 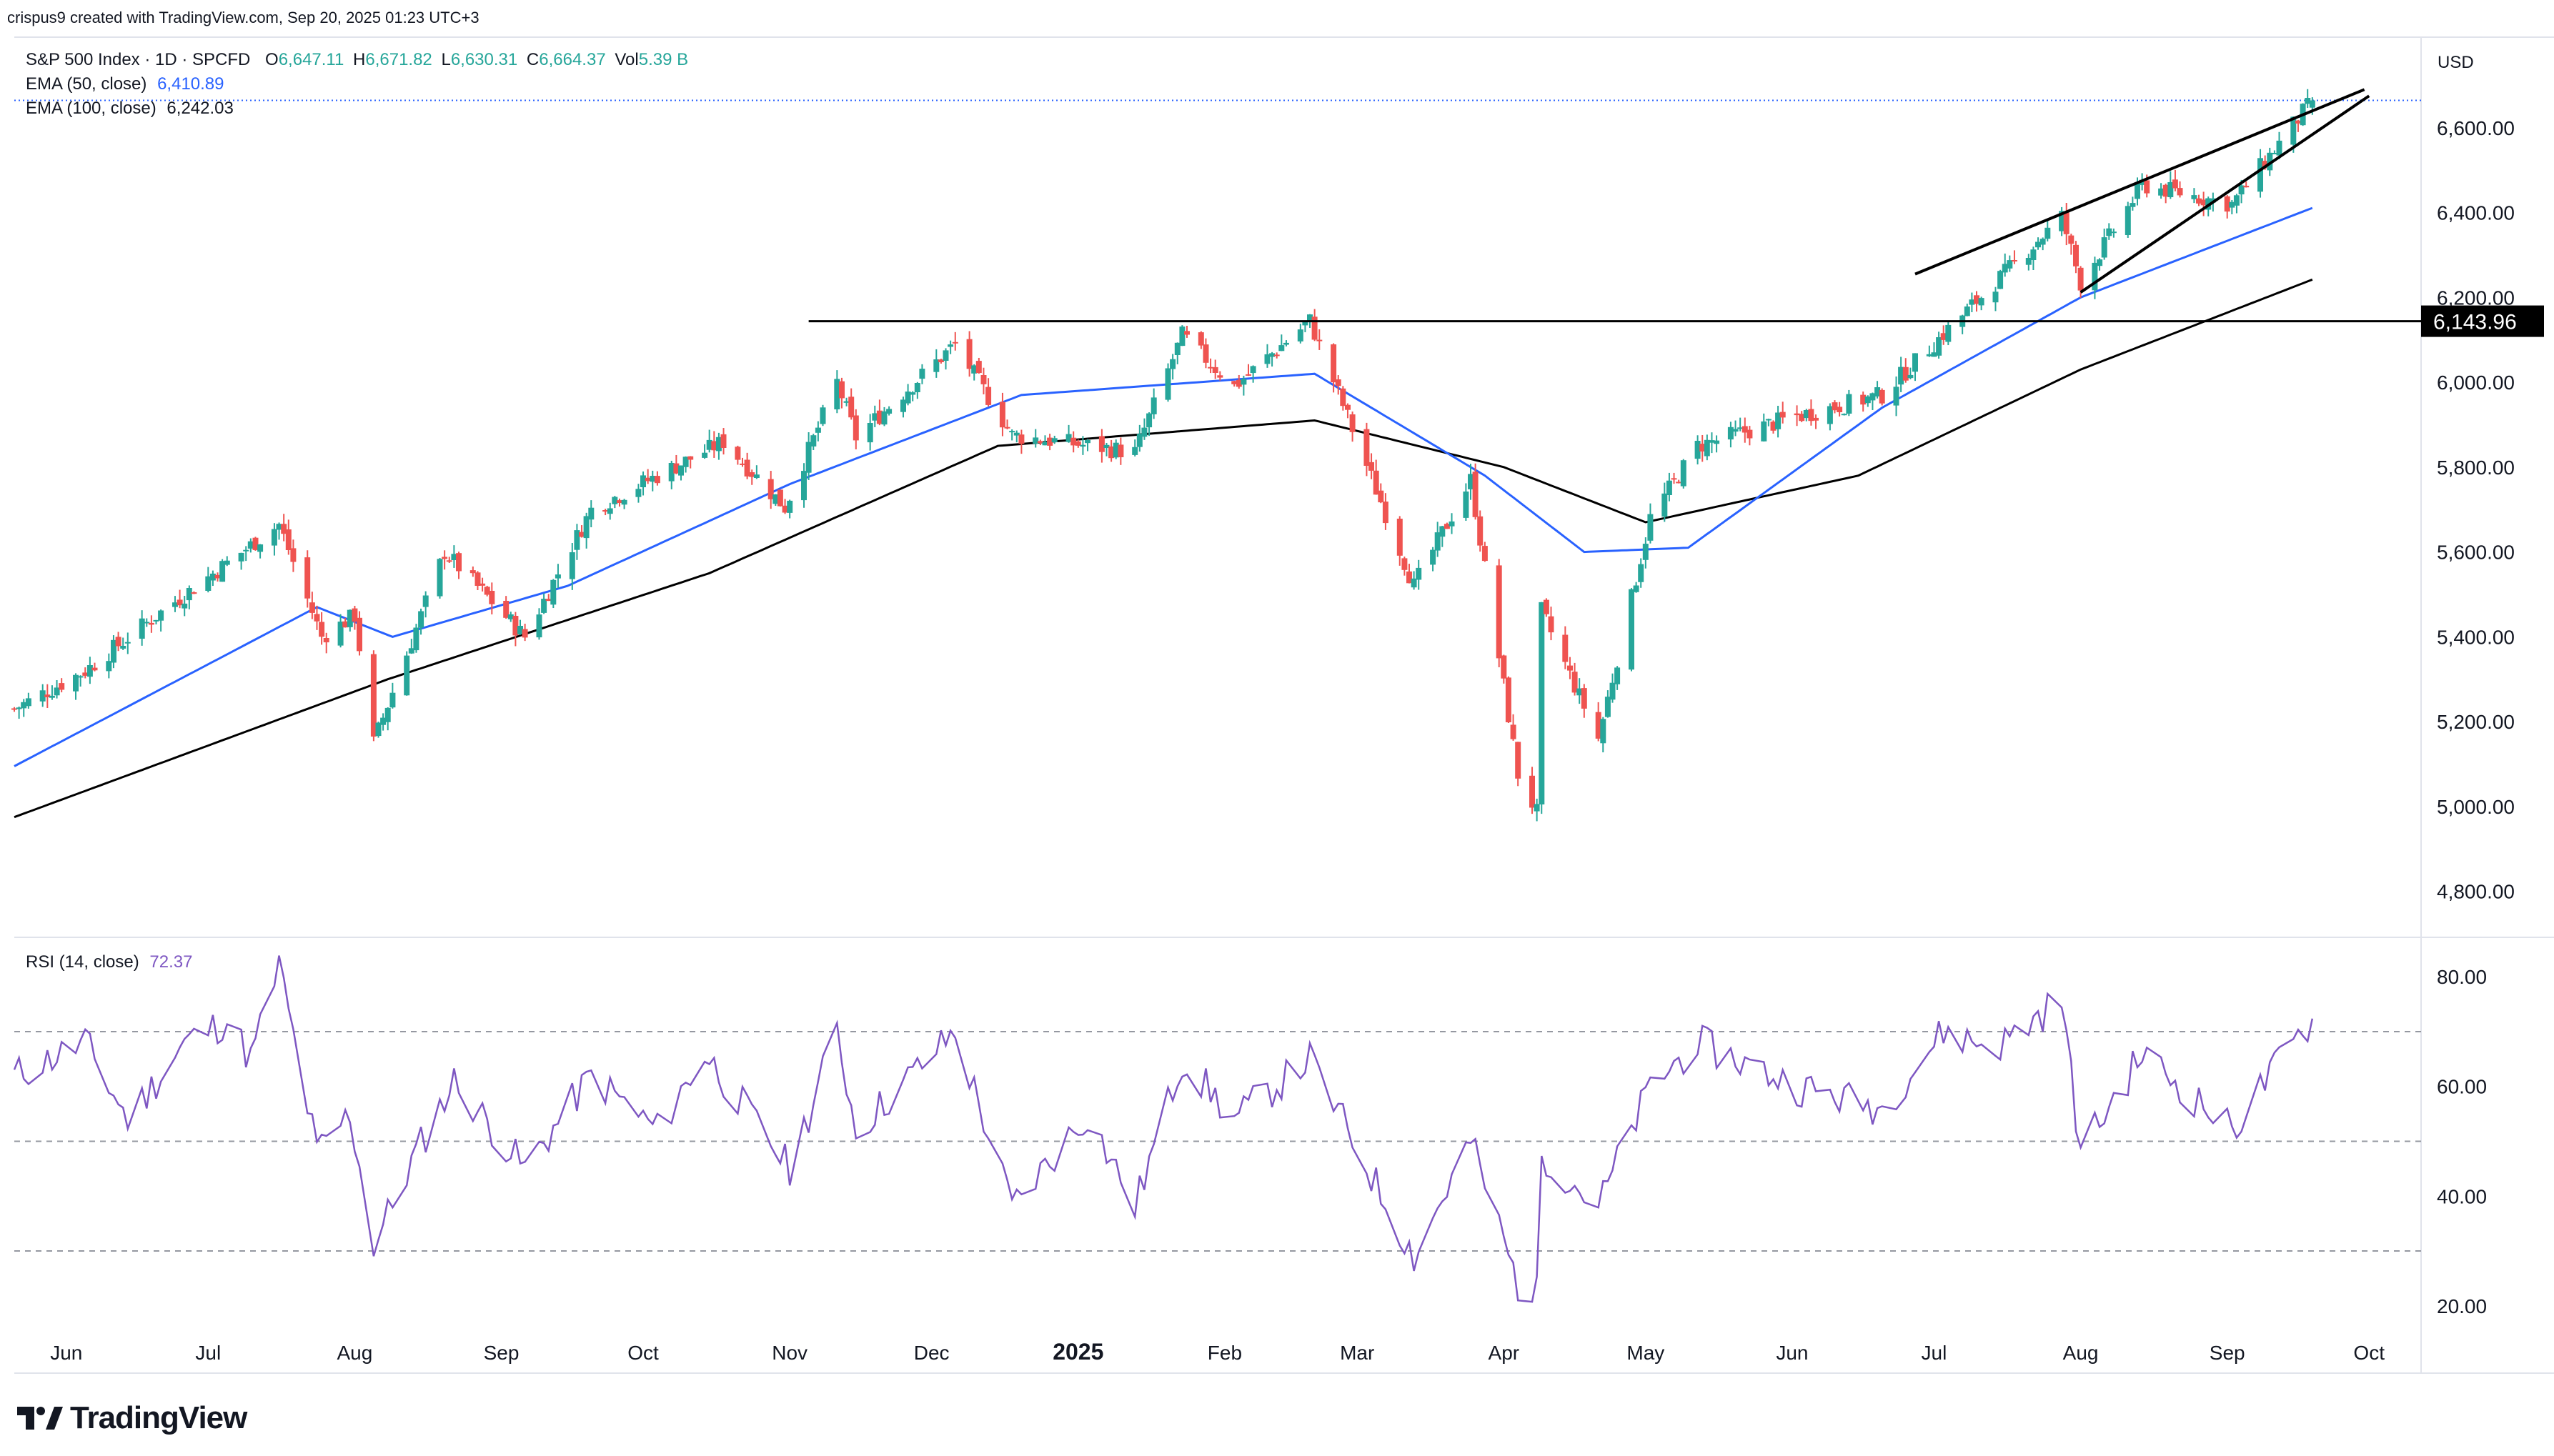 What do you see at coordinates (208, 1353) in the screenshot?
I see `time-axis-tick-label: Jul` at bounding box center [208, 1353].